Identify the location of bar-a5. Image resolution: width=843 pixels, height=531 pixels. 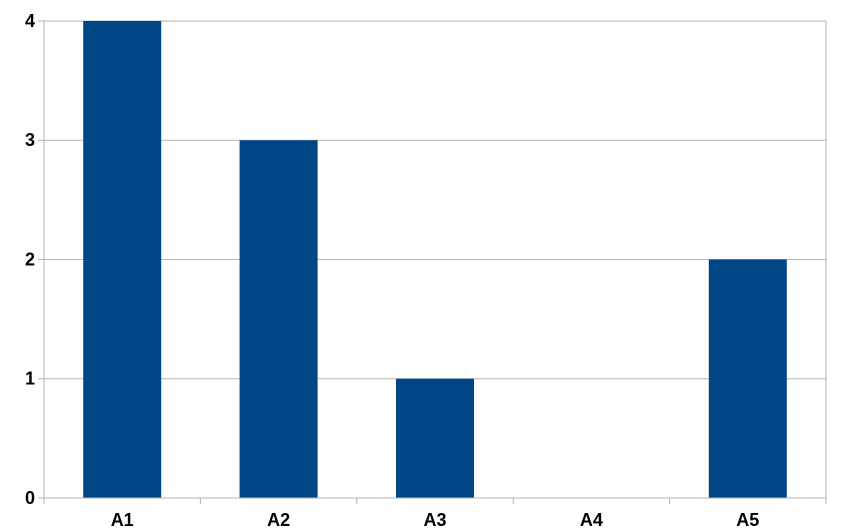
(747, 378).